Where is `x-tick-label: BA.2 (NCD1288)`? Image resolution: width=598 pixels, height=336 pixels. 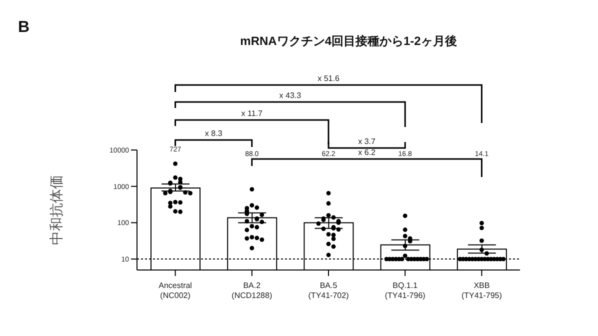
x-tick-label: BA.2 (NCD1288) is located at coordinates (252, 290).